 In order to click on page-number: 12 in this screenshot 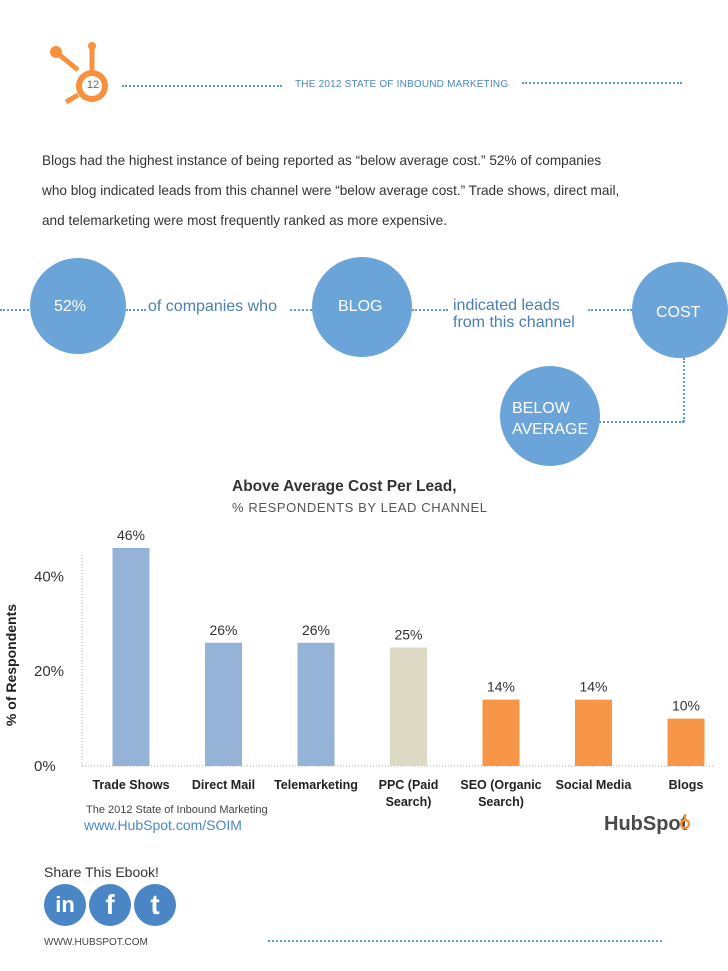, I will do `click(93, 85)`.